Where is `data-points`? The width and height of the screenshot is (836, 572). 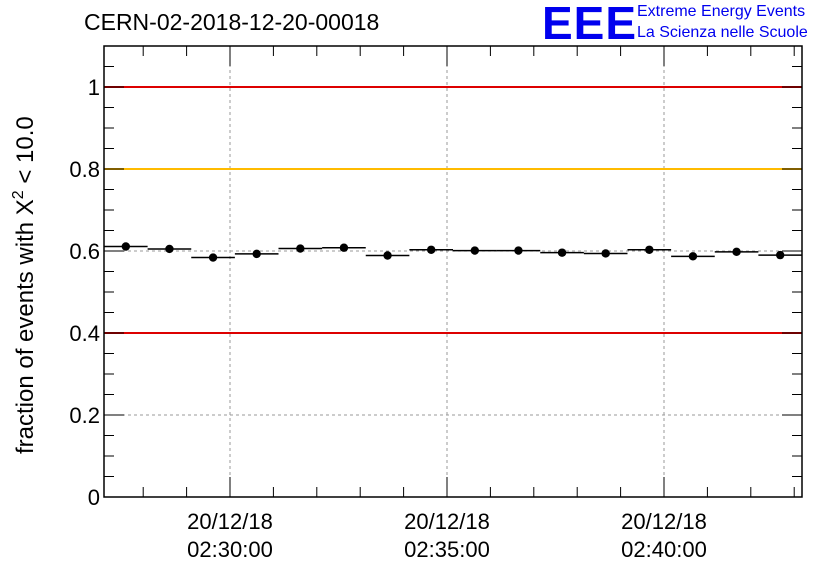
data-points is located at coordinates (453, 252).